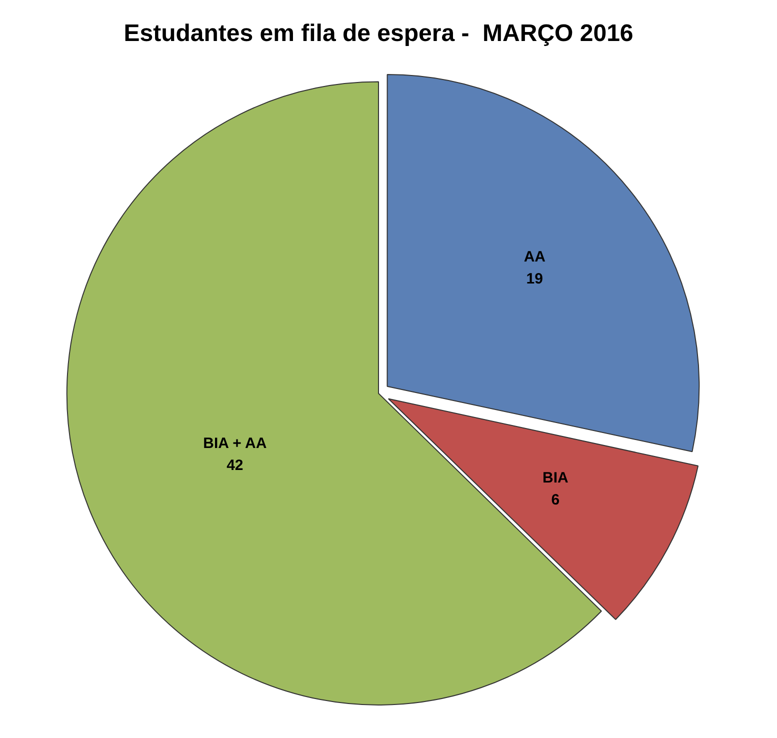 This screenshot has height=738, width=777. I want to click on slice-label: BIA, so click(555, 477).